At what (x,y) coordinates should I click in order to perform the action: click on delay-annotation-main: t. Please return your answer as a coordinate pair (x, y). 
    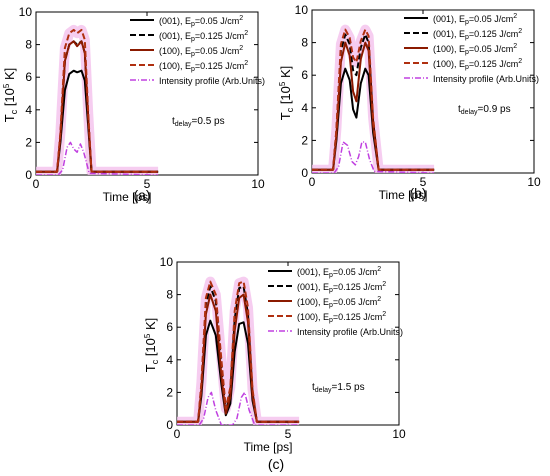
    Looking at the image, I should click on (173, 121).